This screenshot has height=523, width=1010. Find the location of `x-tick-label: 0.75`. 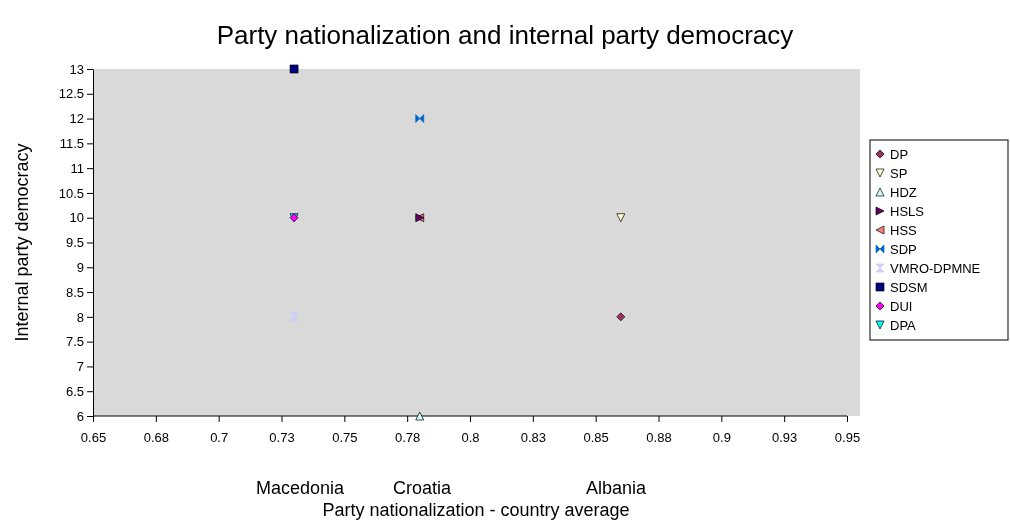

x-tick-label: 0.75 is located at coordinates (345, 437).